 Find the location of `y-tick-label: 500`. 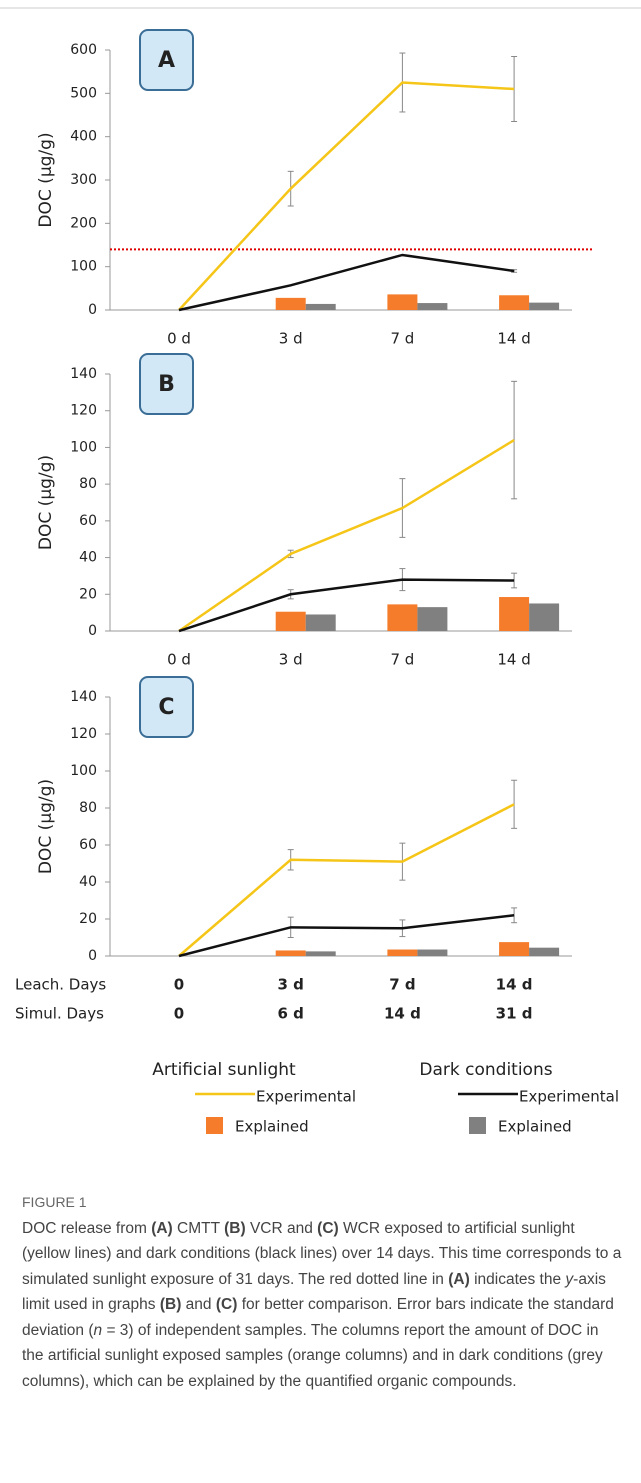

y-tick-label: 500 is located at coordinates (83, 93).